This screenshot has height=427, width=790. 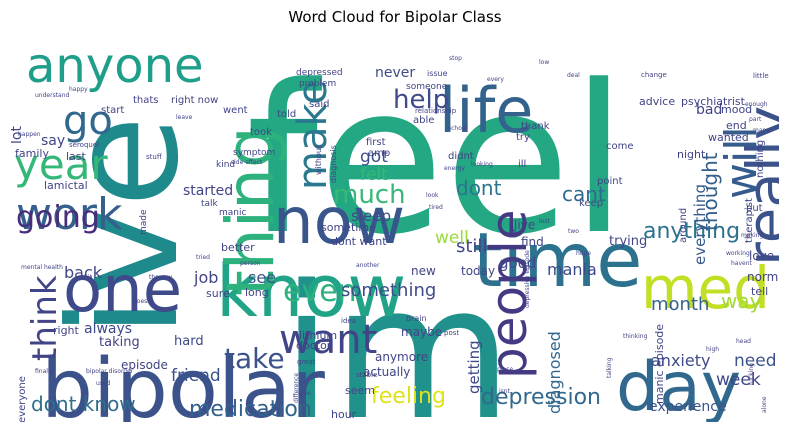 What do you see at coordinates (680, 304) in the screenshot?
I see `word-month: month` at bounding box center [680, 304].